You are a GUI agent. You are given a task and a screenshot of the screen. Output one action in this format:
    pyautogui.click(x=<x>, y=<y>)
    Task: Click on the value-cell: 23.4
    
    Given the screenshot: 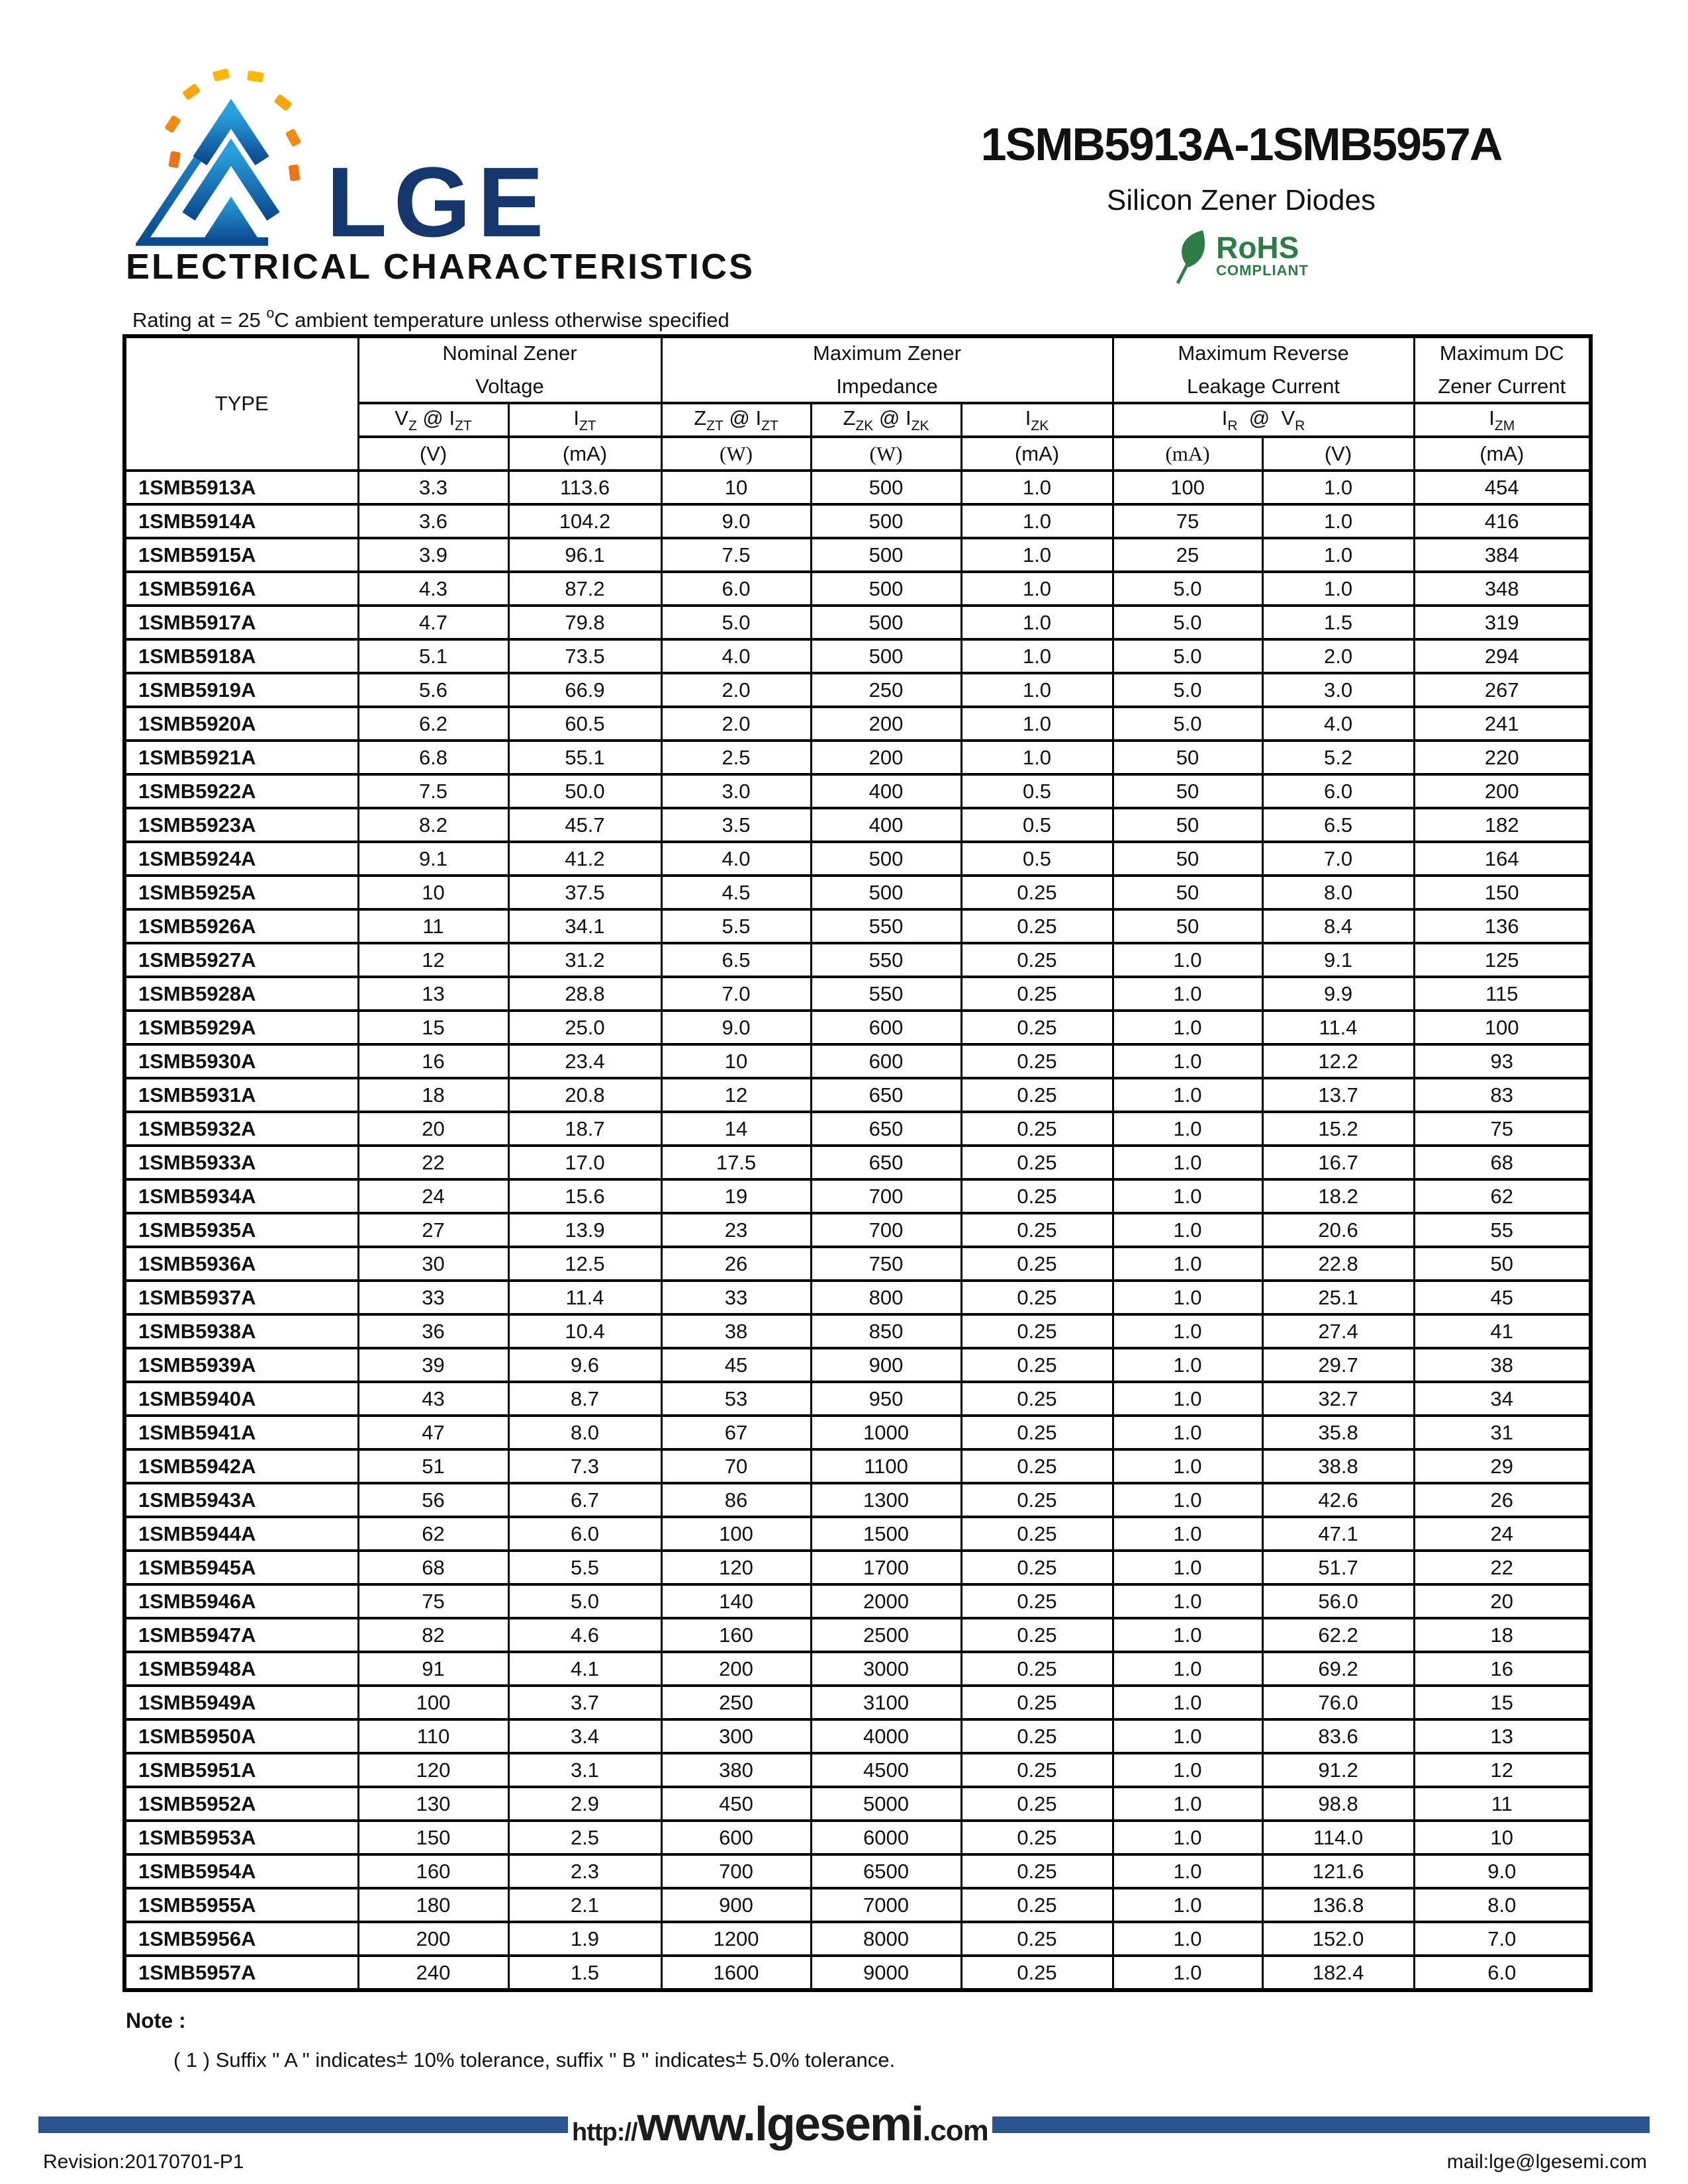 What is the action you would take?
    pyautogui.click(x=585, y=1061)
    